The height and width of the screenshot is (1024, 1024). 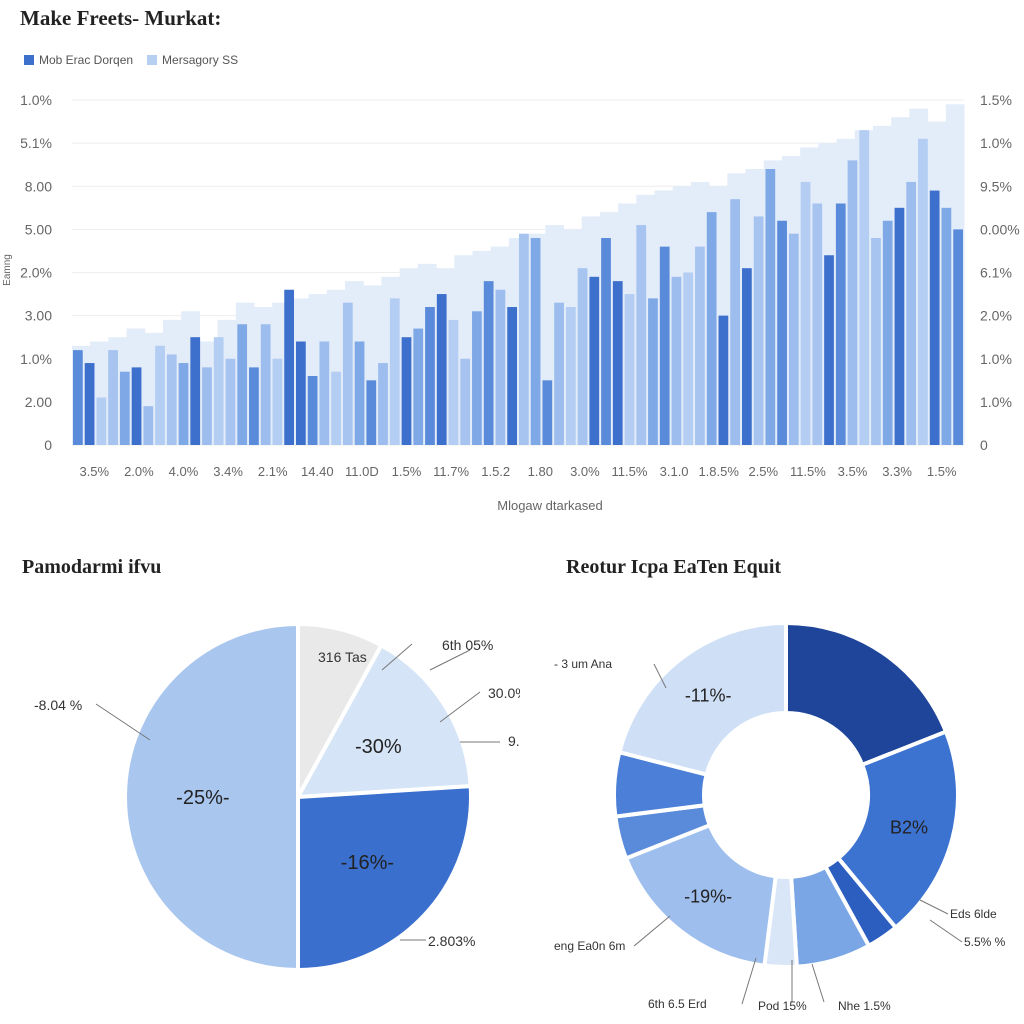 I want to click on callout-label: 6th 6.5 Erd, so click(x=677, y=1004).